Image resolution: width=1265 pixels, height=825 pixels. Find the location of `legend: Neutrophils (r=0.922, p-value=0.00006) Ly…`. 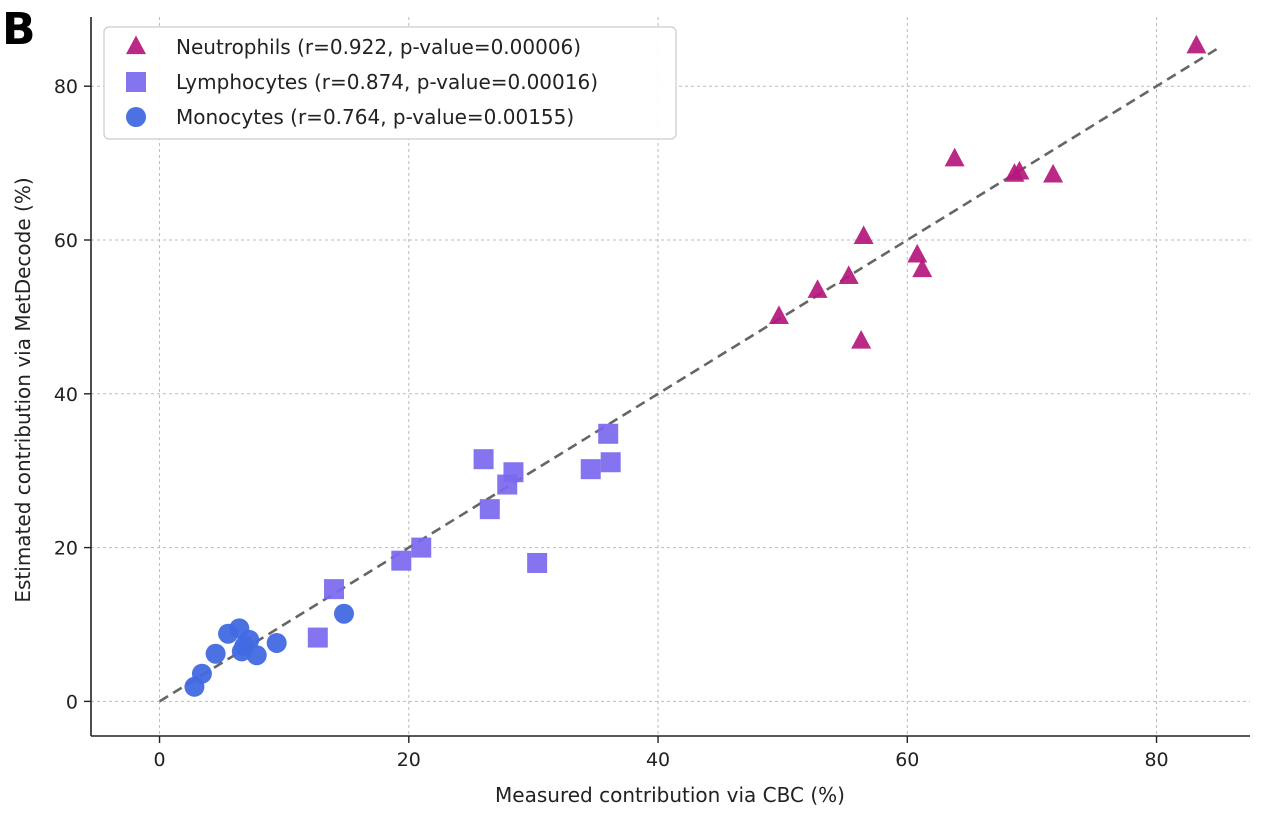

legend: Neutrophils (r=0.922, p-value=0.00006) Ly… is located at coordinates (390, 83).